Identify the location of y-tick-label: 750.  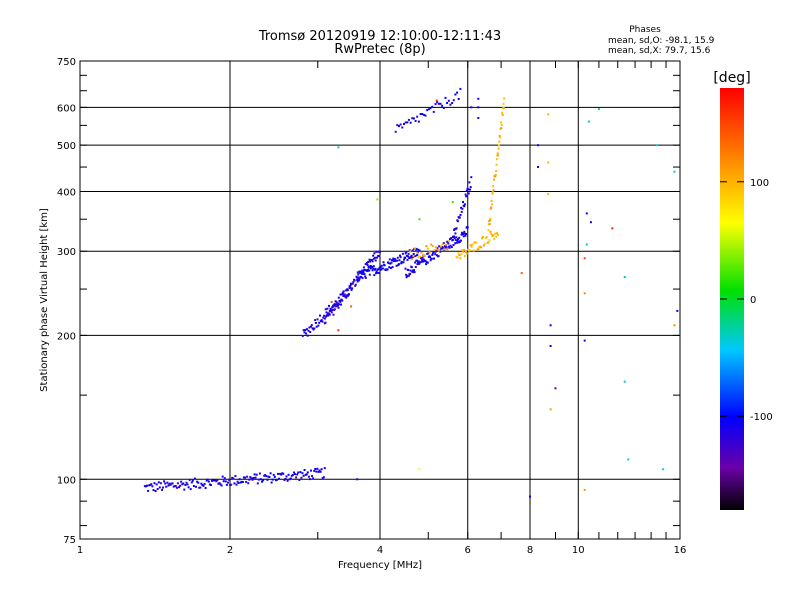
(66, 62).